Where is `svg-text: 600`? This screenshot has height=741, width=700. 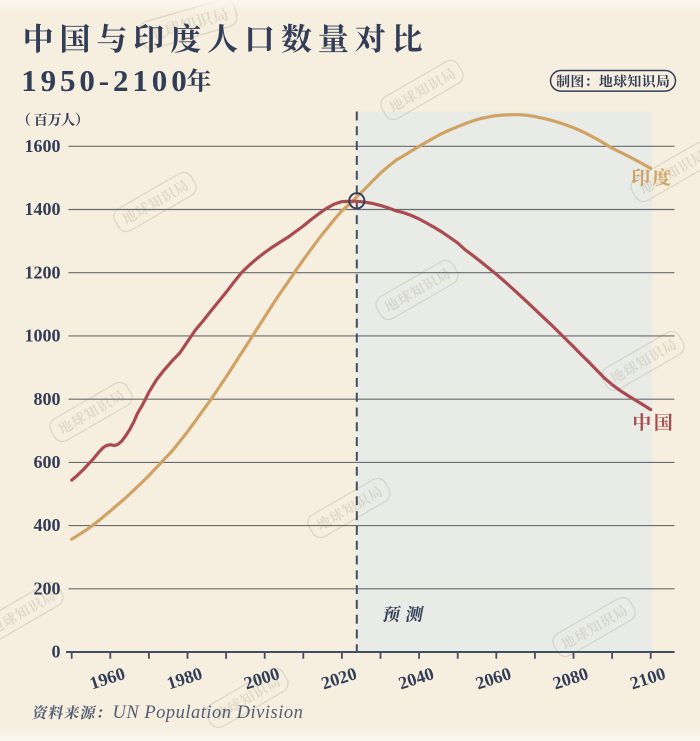 svg-text: 600 is located at coordinates (47, 462).